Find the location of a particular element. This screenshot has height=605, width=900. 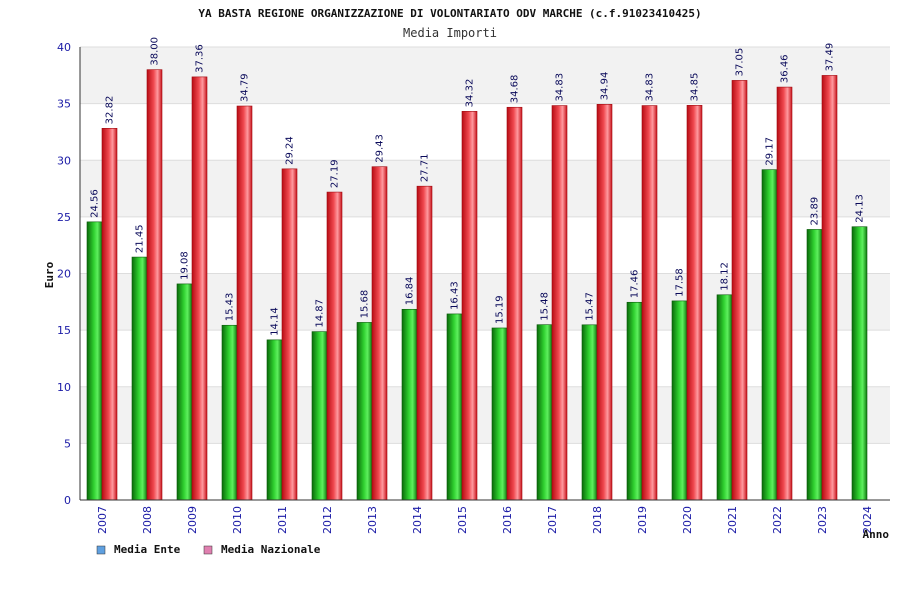

data-label-media-nazionale: 34.32 is located at coordinates (470, 93).